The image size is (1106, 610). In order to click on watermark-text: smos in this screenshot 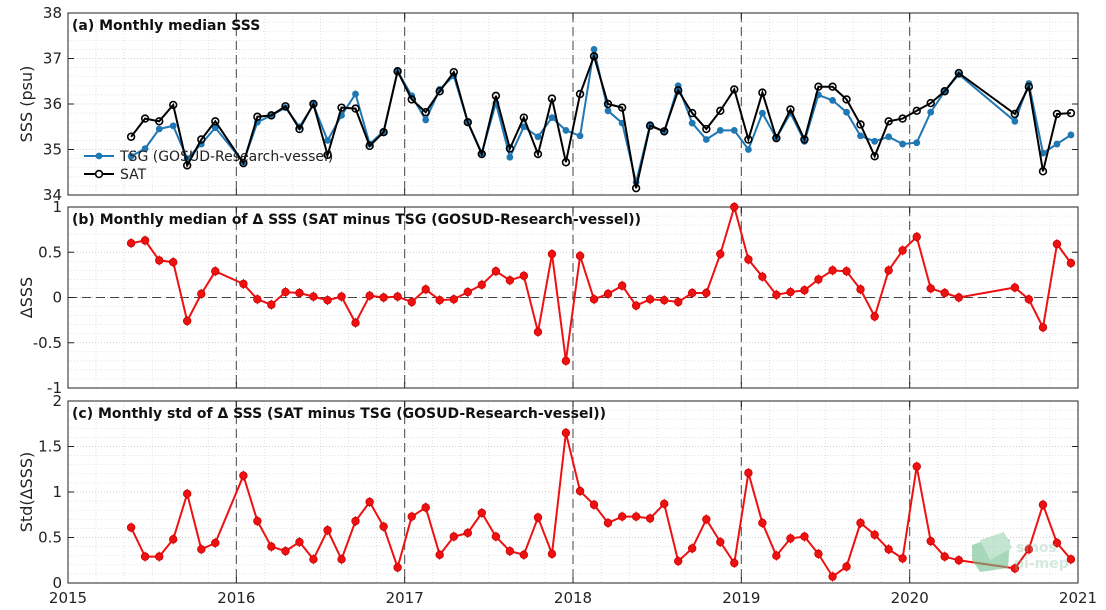, I will do `click(1036, 548)`.